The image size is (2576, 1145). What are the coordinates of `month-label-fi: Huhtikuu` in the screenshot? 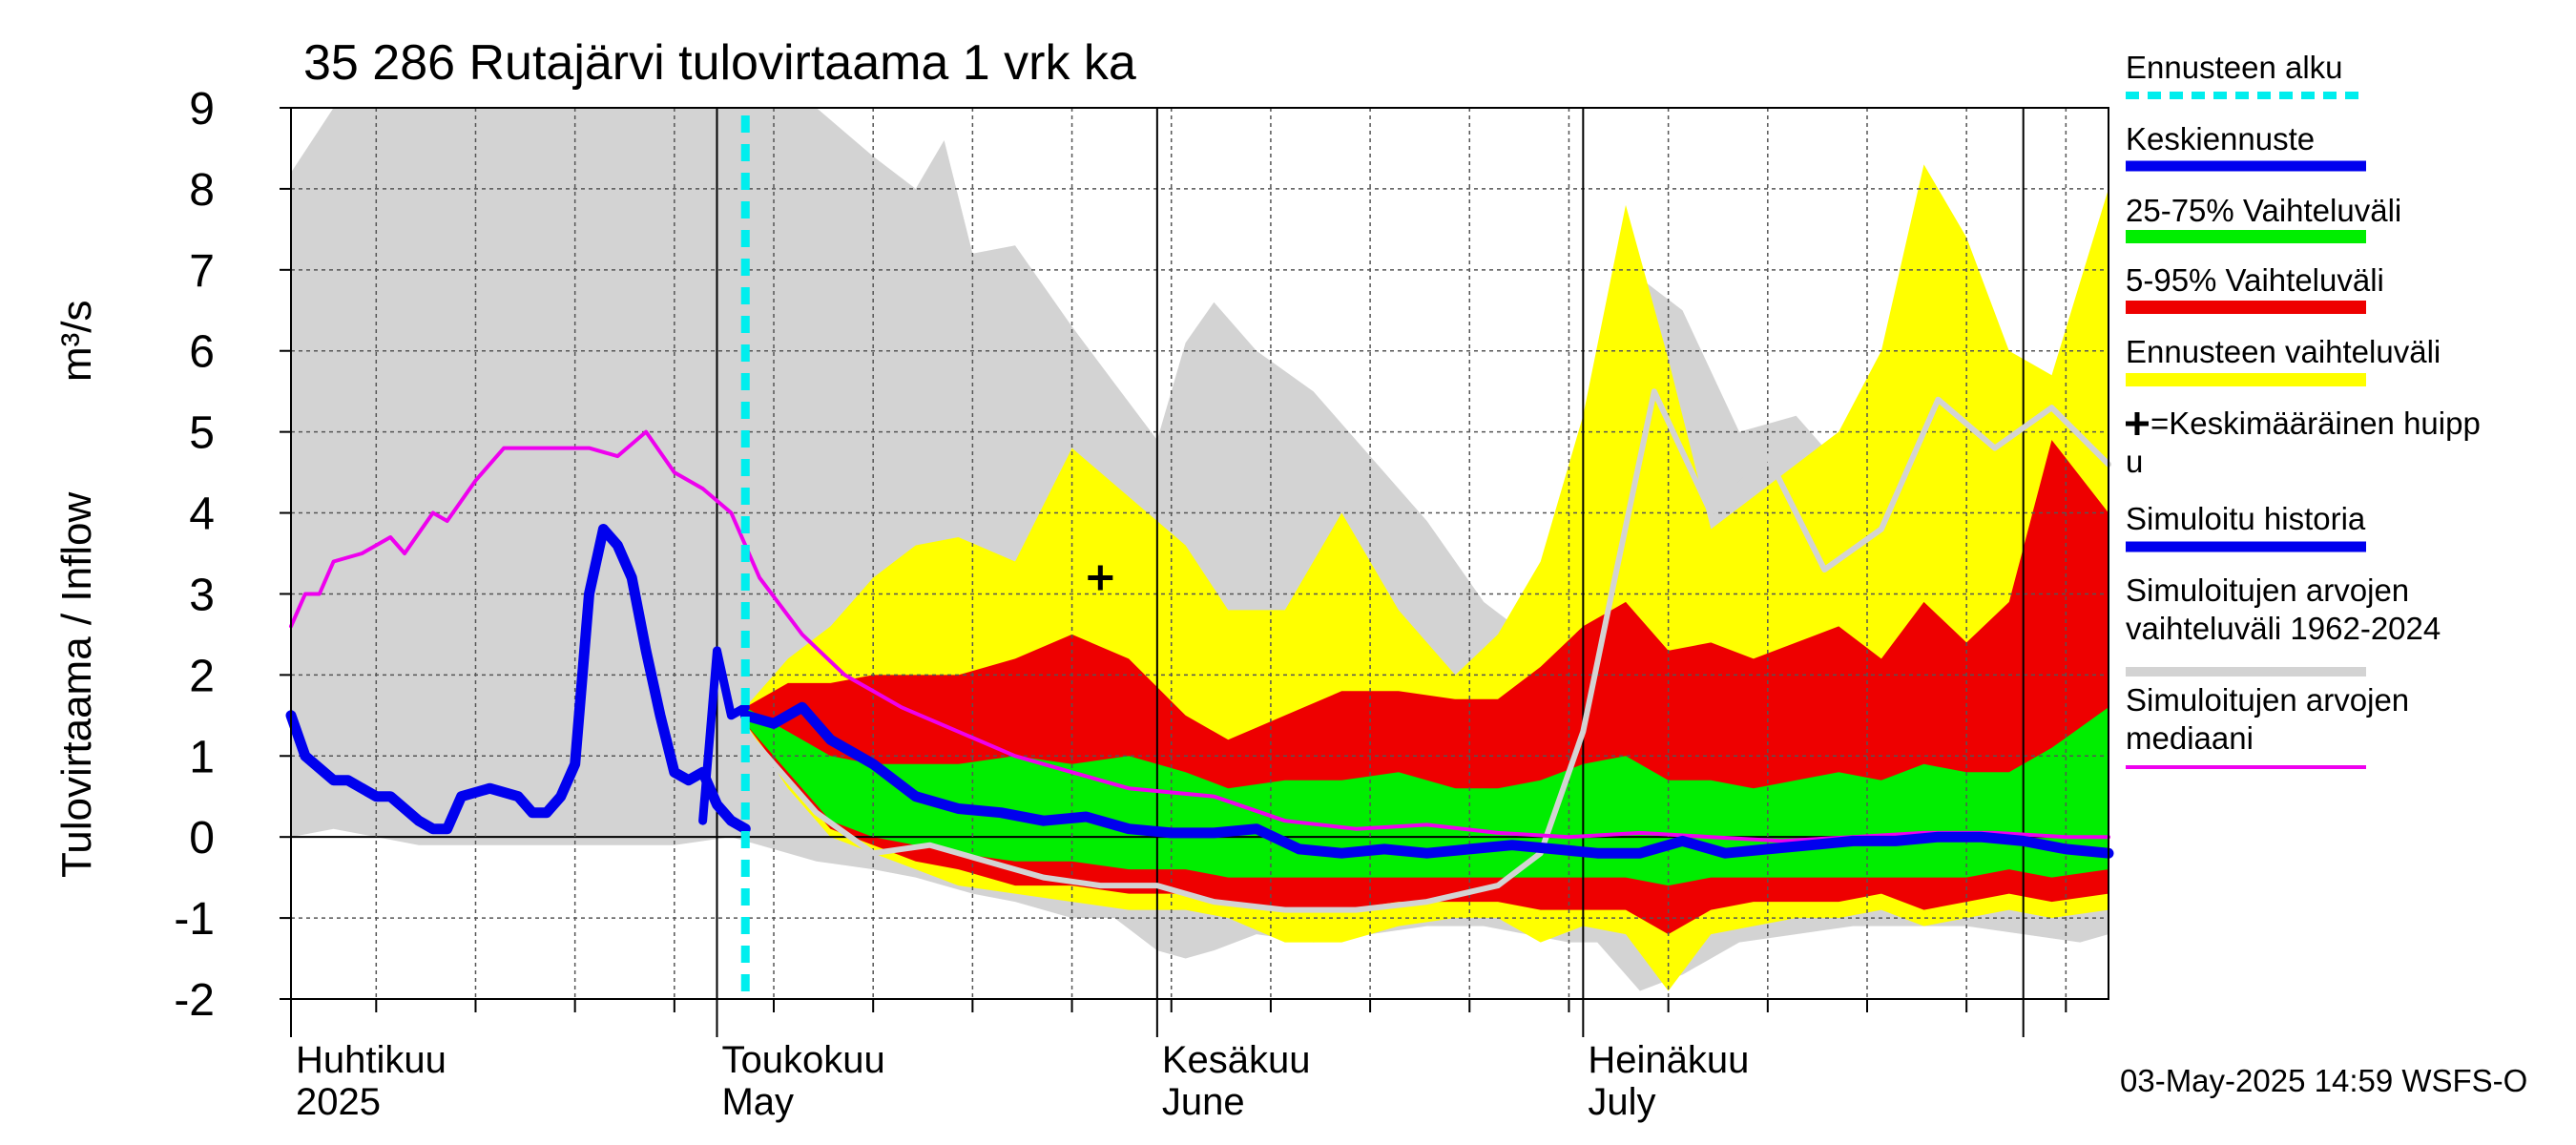 It's located at (371, 1060).